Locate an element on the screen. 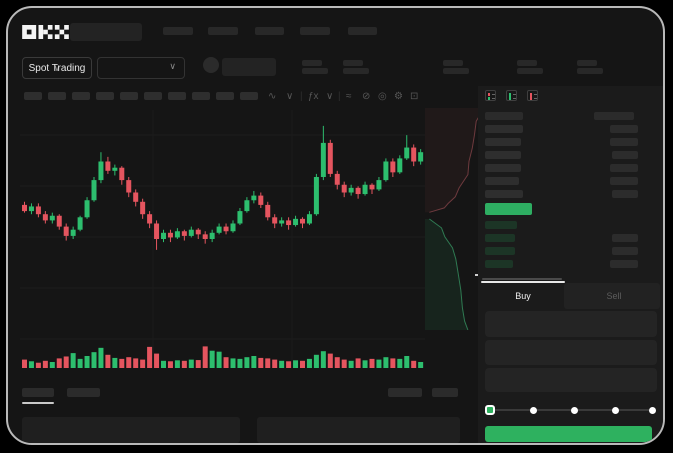 This screenshot has width=673, height=453. market-type-label: Spot Trading is located at coordinates (57, 68).